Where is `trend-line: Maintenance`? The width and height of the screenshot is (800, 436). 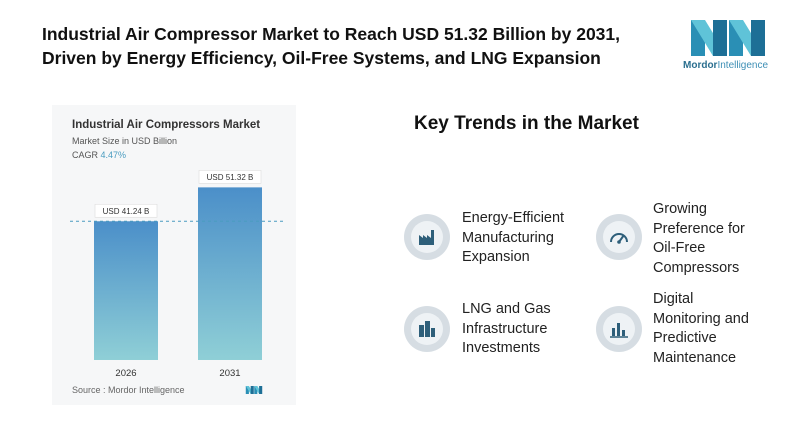 trend-line: Maintenance is located at coordinates (695, 357).